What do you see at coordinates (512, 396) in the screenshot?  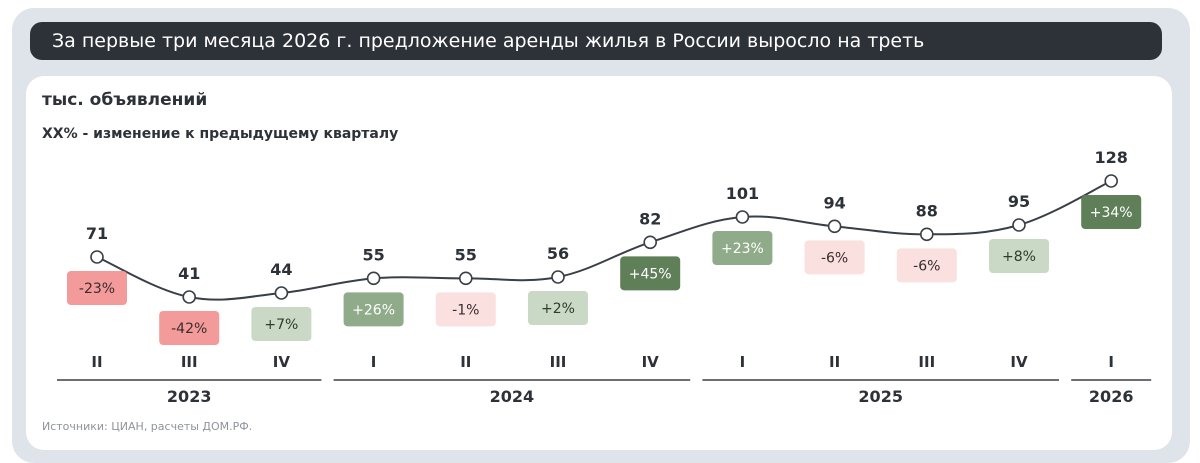 I see `year-label: 2024` at bounding box center [512, 396].